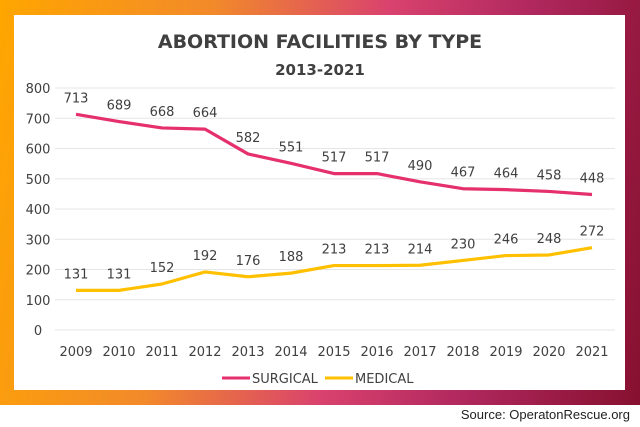  I want to click on x-tick-label: 2013, so click(247, 352).